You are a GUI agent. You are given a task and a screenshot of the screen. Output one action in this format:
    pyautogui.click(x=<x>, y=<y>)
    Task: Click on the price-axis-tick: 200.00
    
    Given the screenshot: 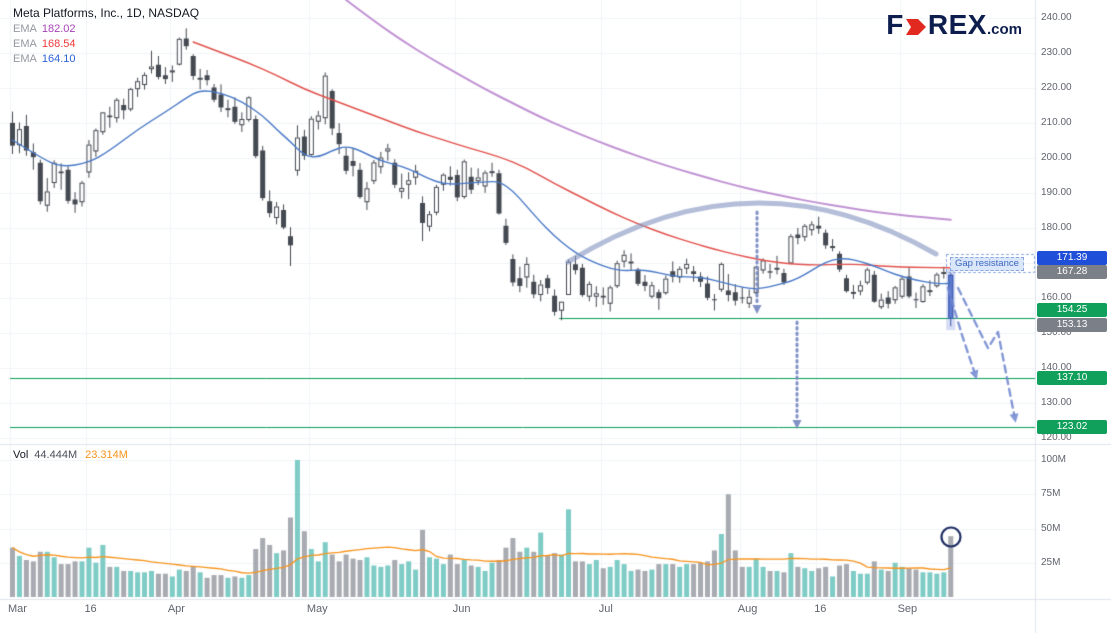 What is the action you would take?
    pyautogui.click(x=1056, y=157)
    